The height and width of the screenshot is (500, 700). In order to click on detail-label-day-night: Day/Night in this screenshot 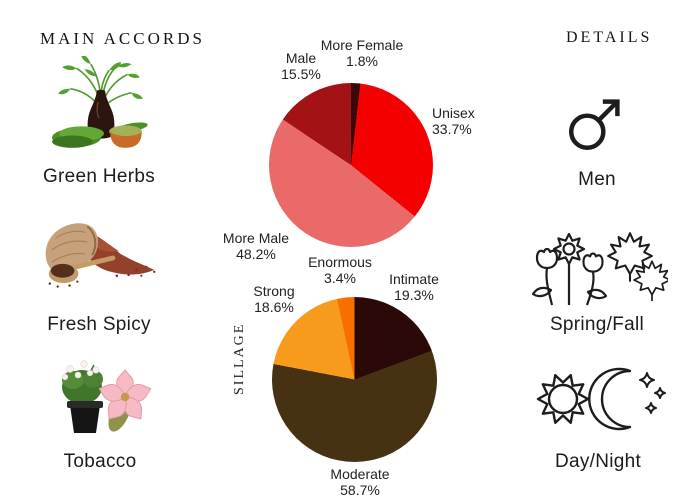, I will do `click(598, 461)`.